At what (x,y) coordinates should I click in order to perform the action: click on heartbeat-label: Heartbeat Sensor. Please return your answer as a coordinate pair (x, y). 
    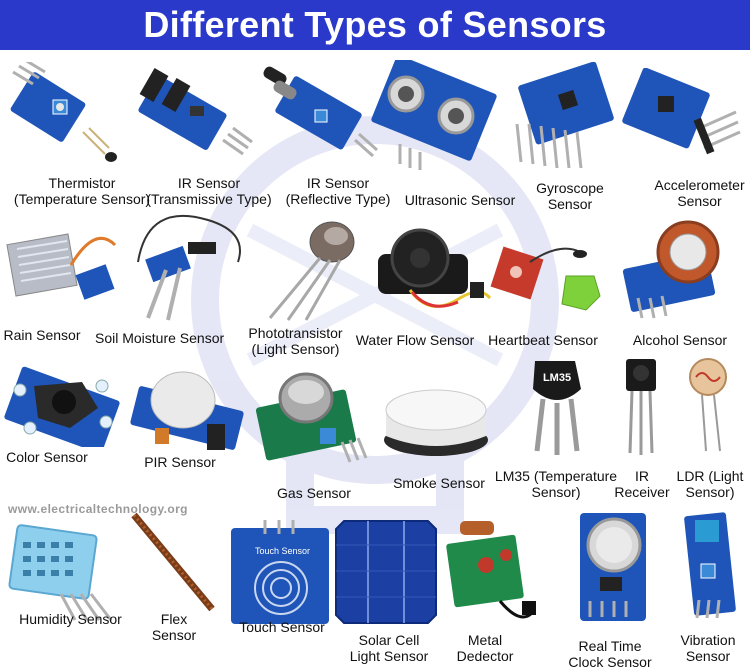
    Looking at the image, I should click on (543, 340).